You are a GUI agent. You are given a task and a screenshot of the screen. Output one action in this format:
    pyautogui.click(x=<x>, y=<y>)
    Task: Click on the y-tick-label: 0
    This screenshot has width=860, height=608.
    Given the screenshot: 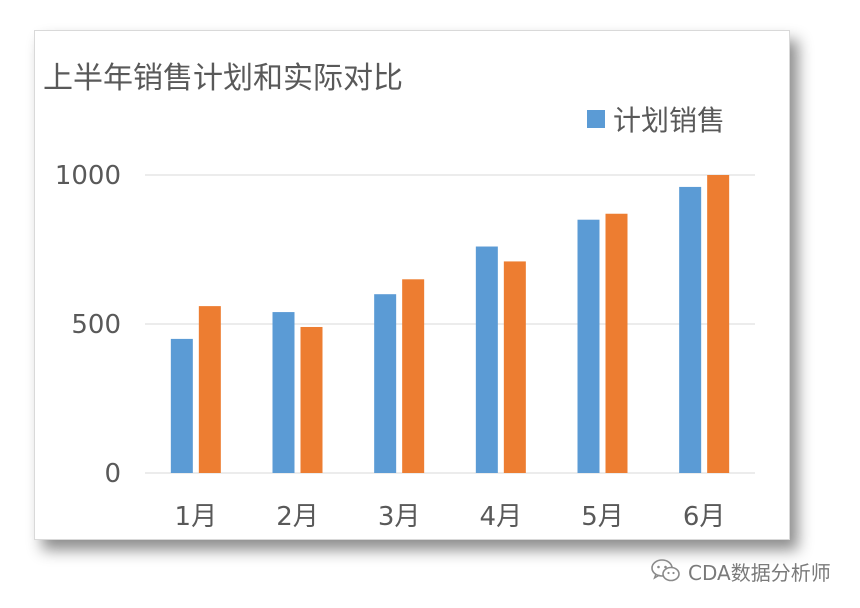 What is the action you would take?
    pyautogui.click(x=112, y=474)
    